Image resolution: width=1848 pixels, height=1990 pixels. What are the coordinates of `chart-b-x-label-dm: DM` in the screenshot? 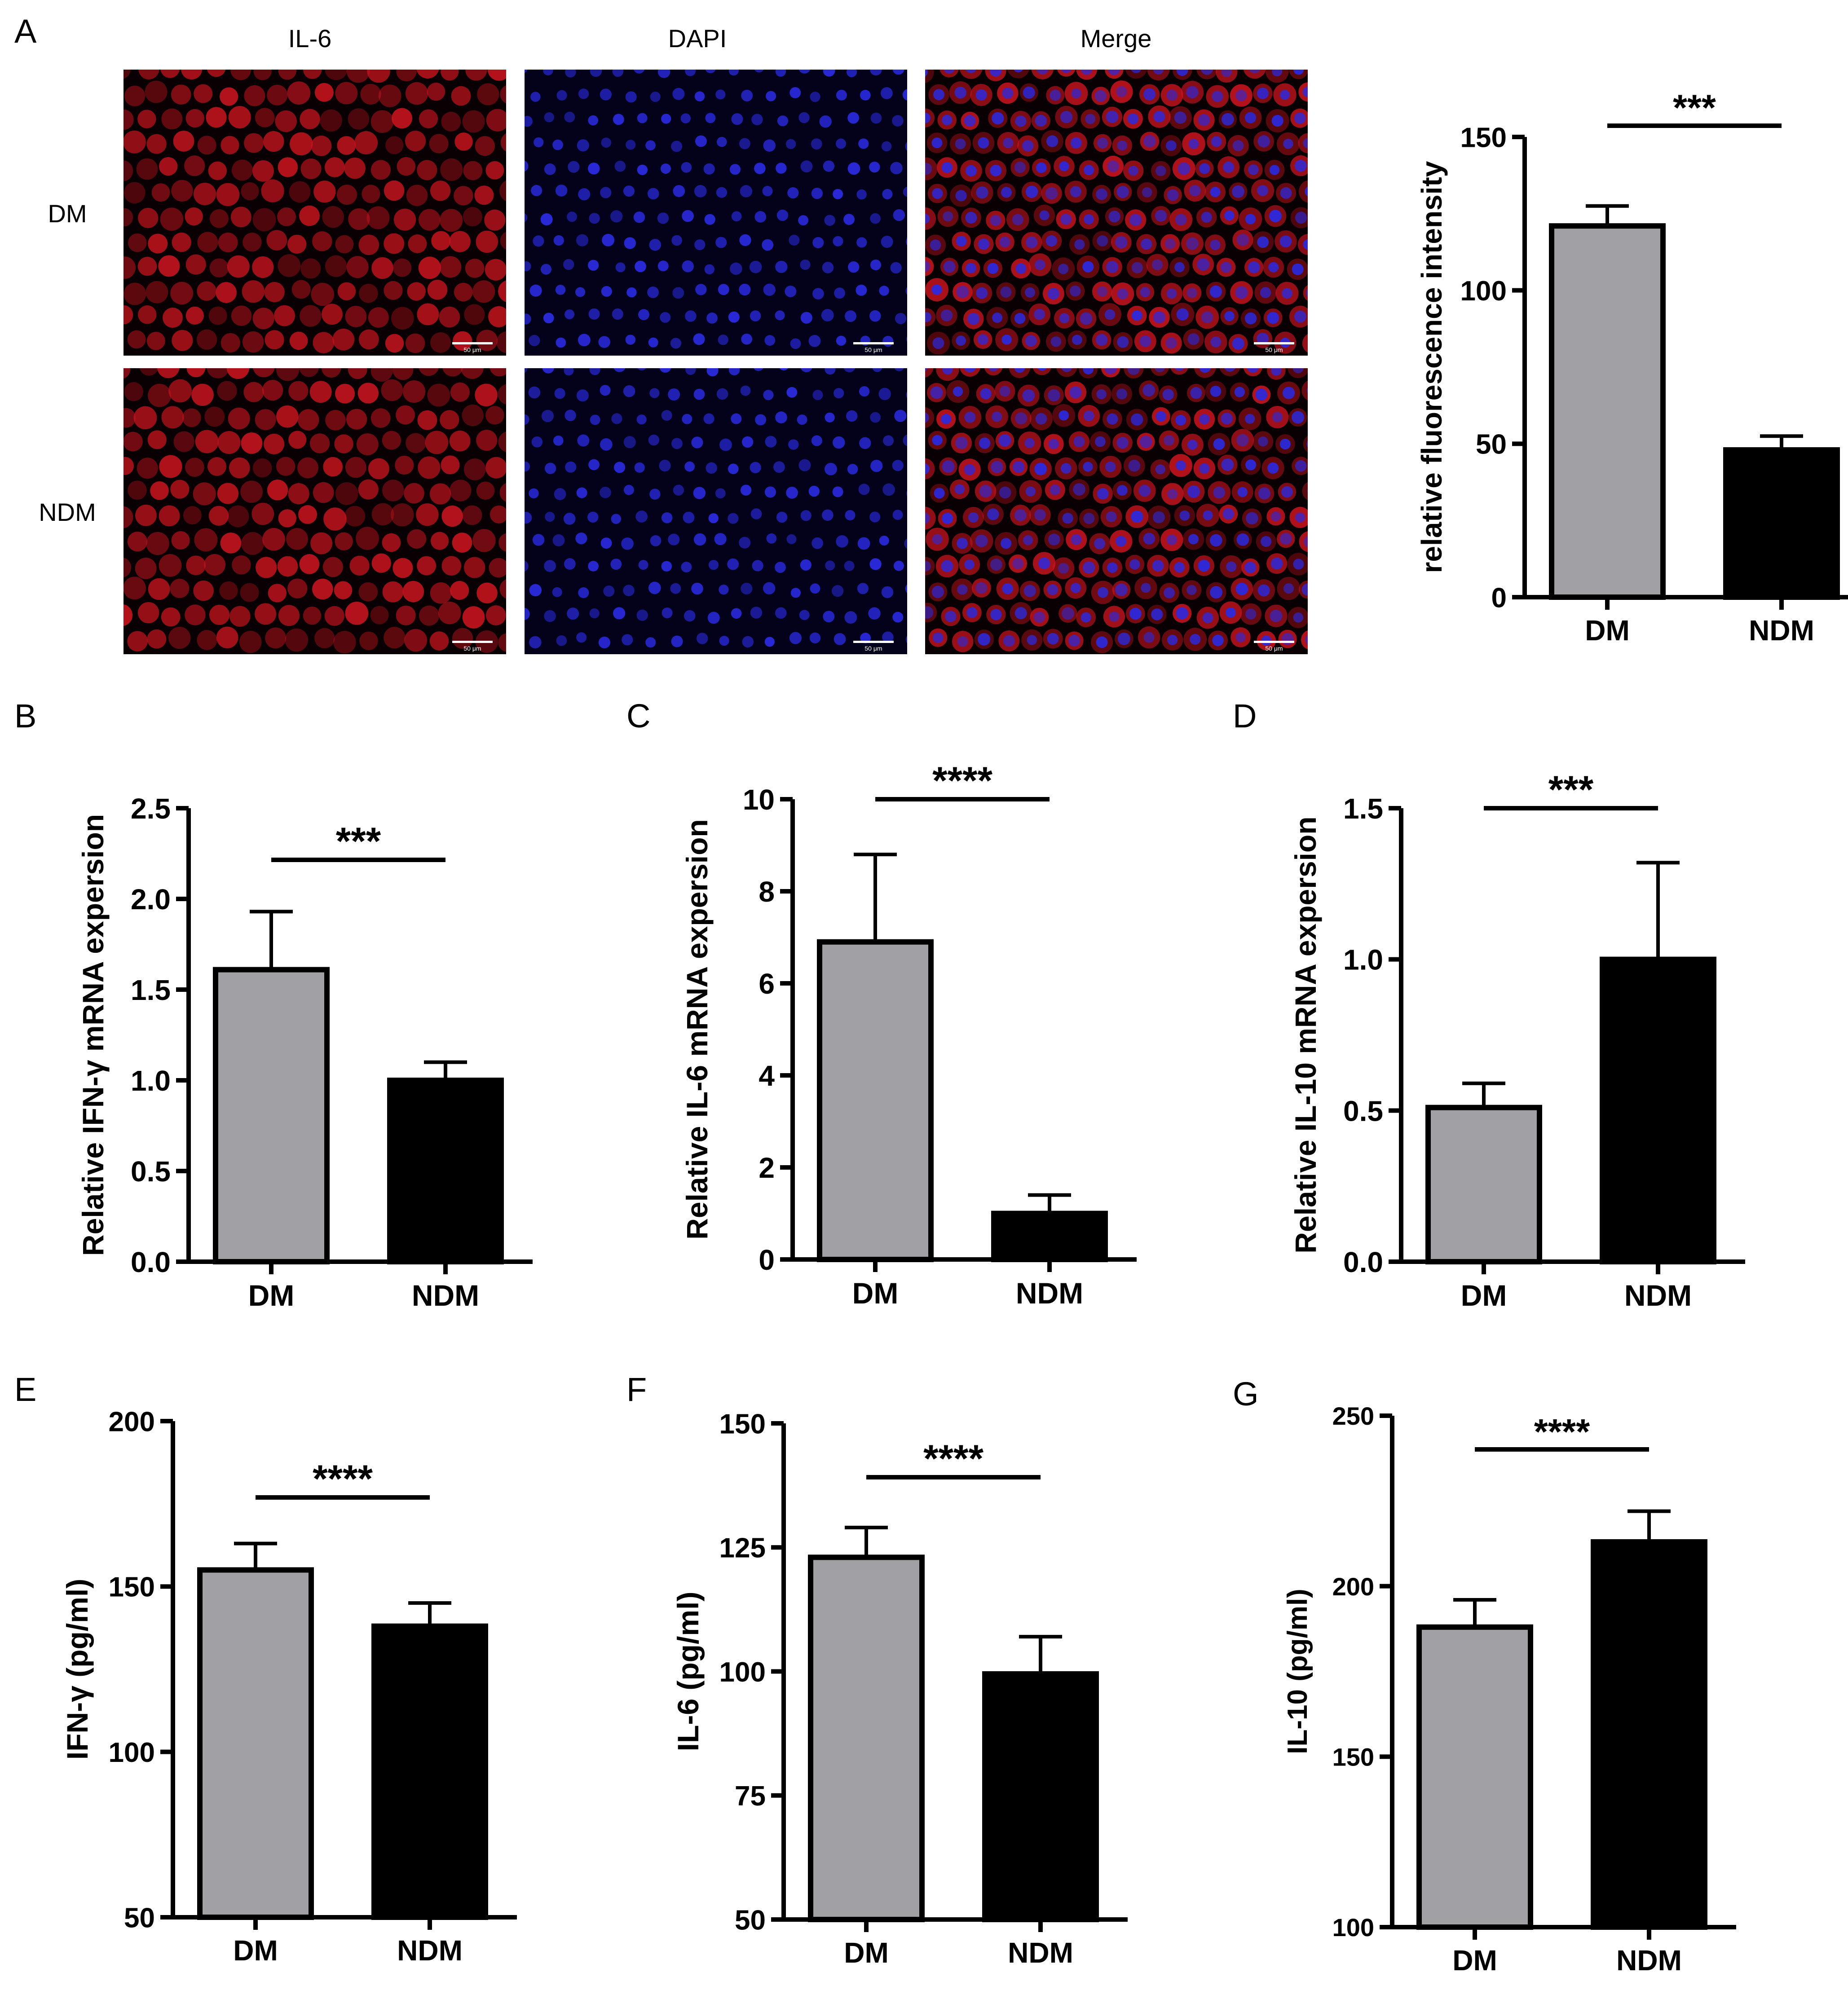 It's located at (271, 1295).